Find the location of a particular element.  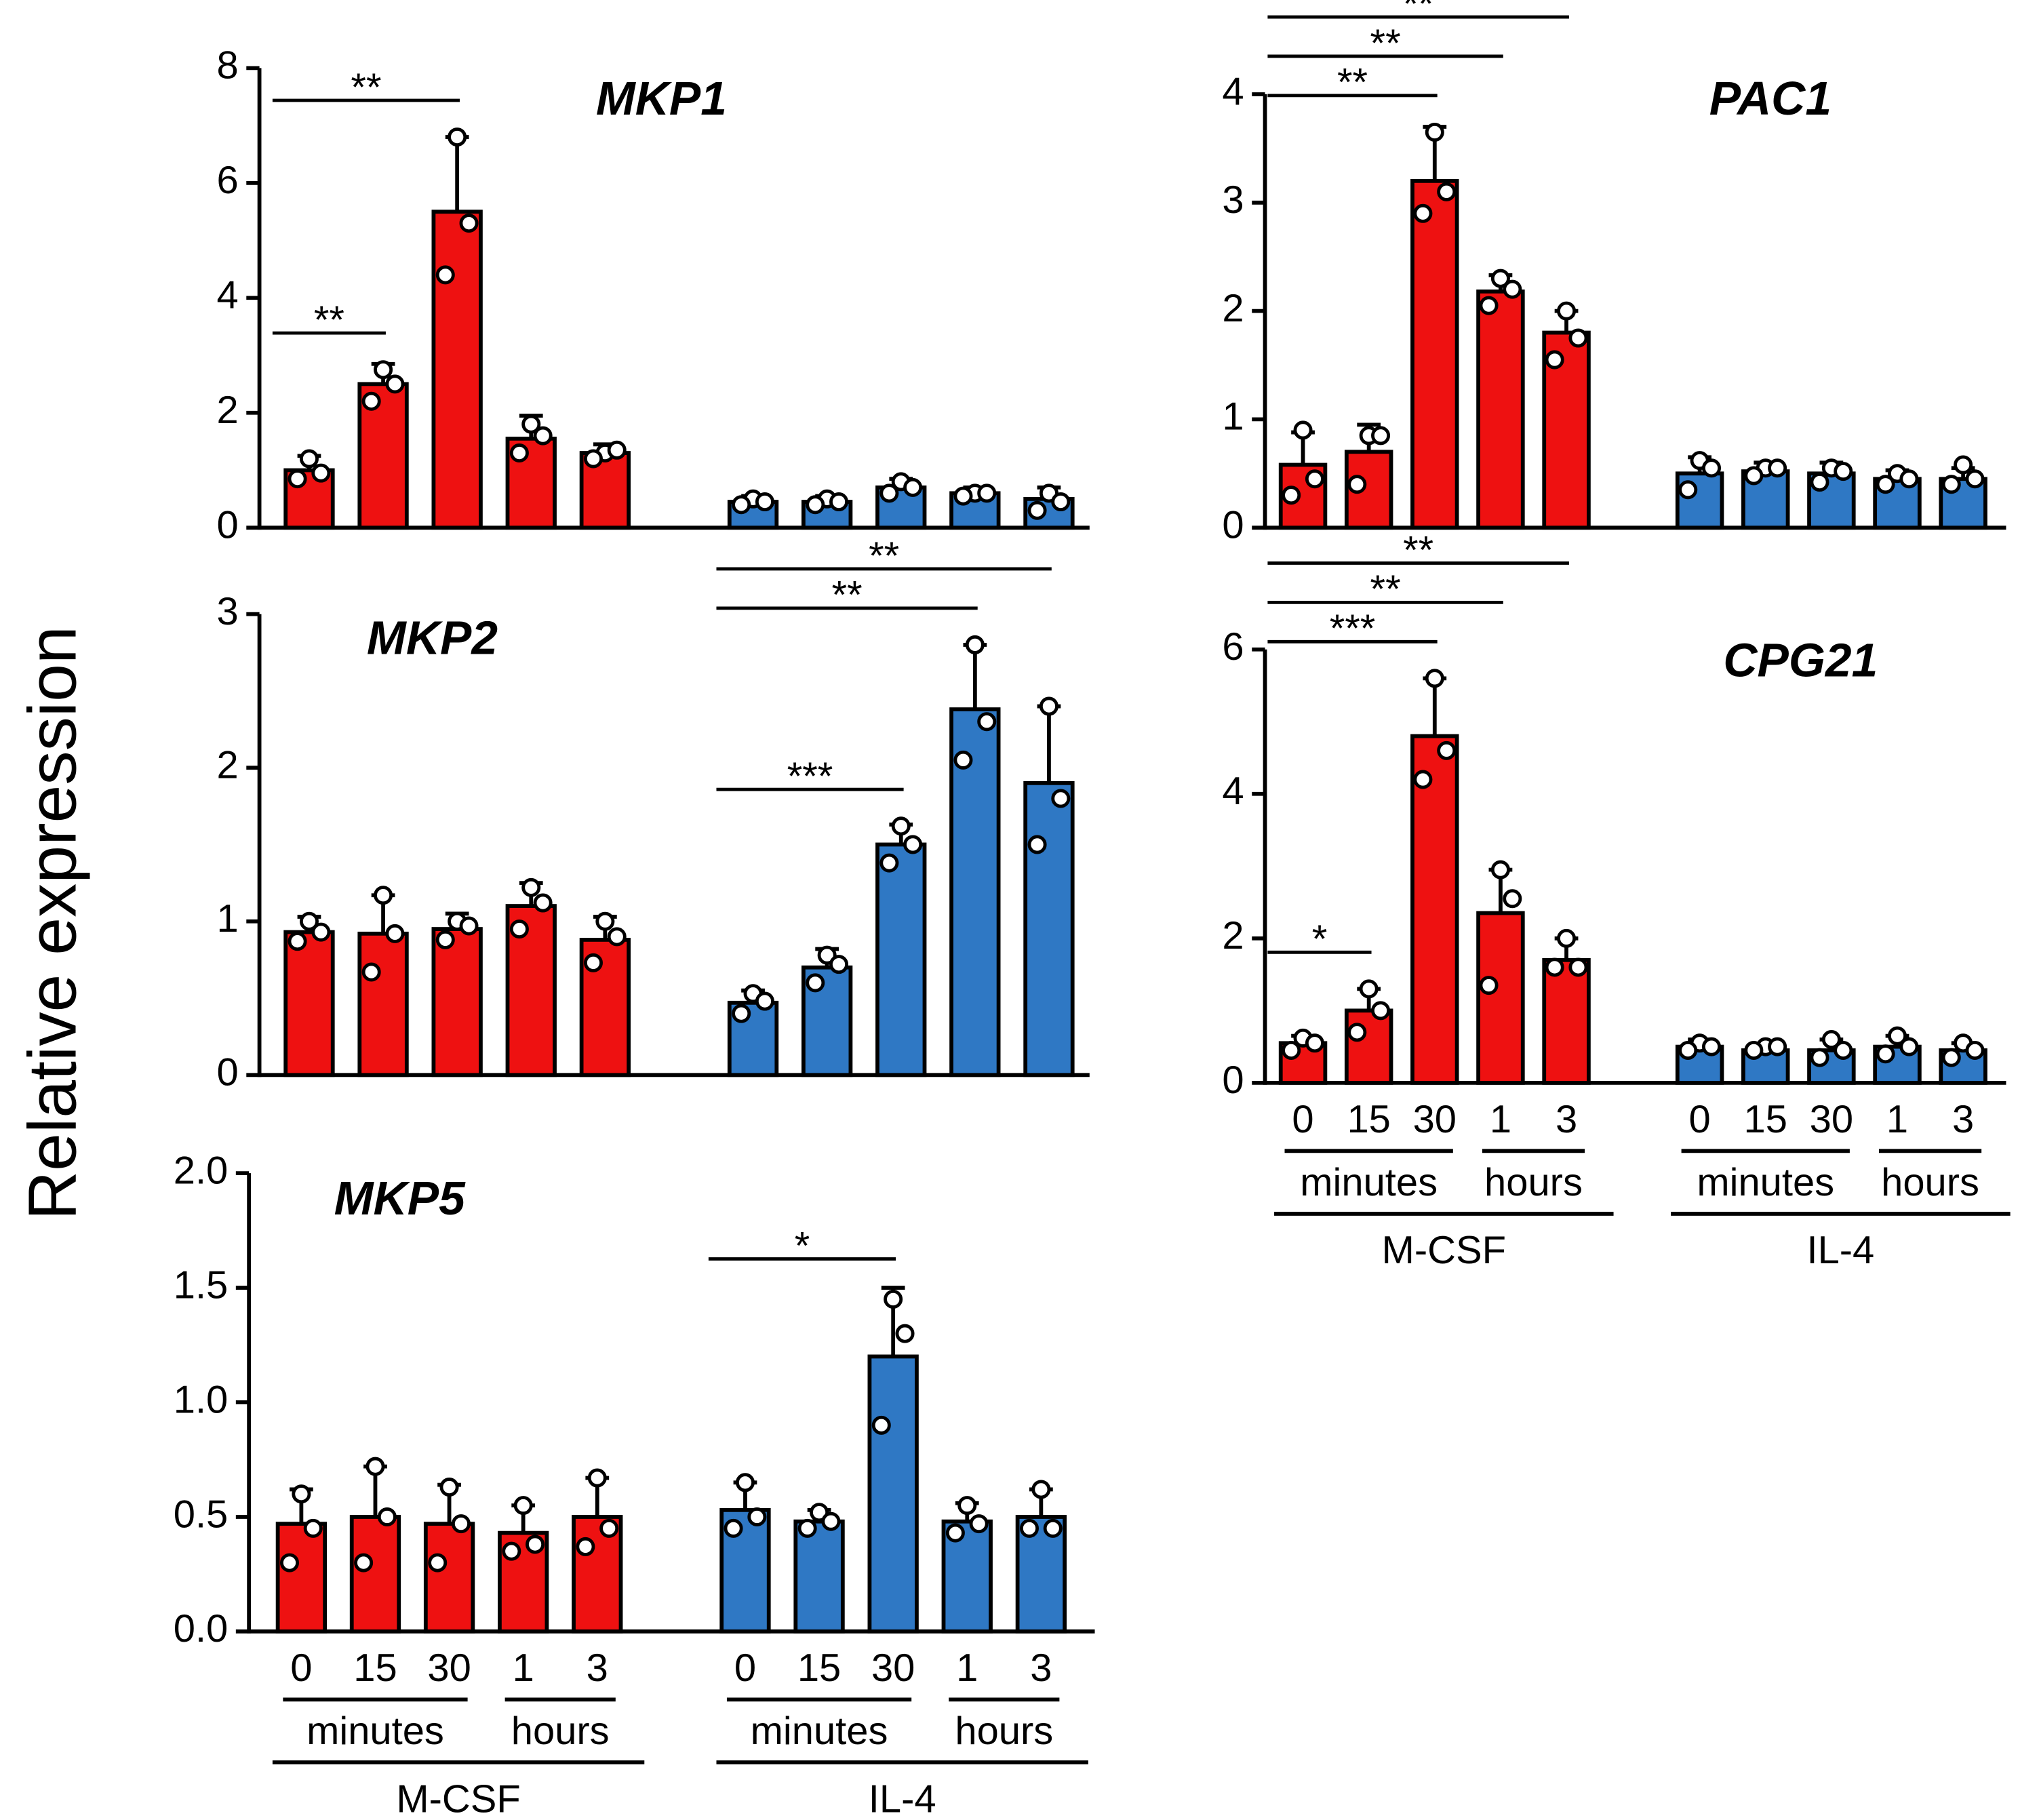

panel-title: PAC1 is located at coordinates (1770, 99).